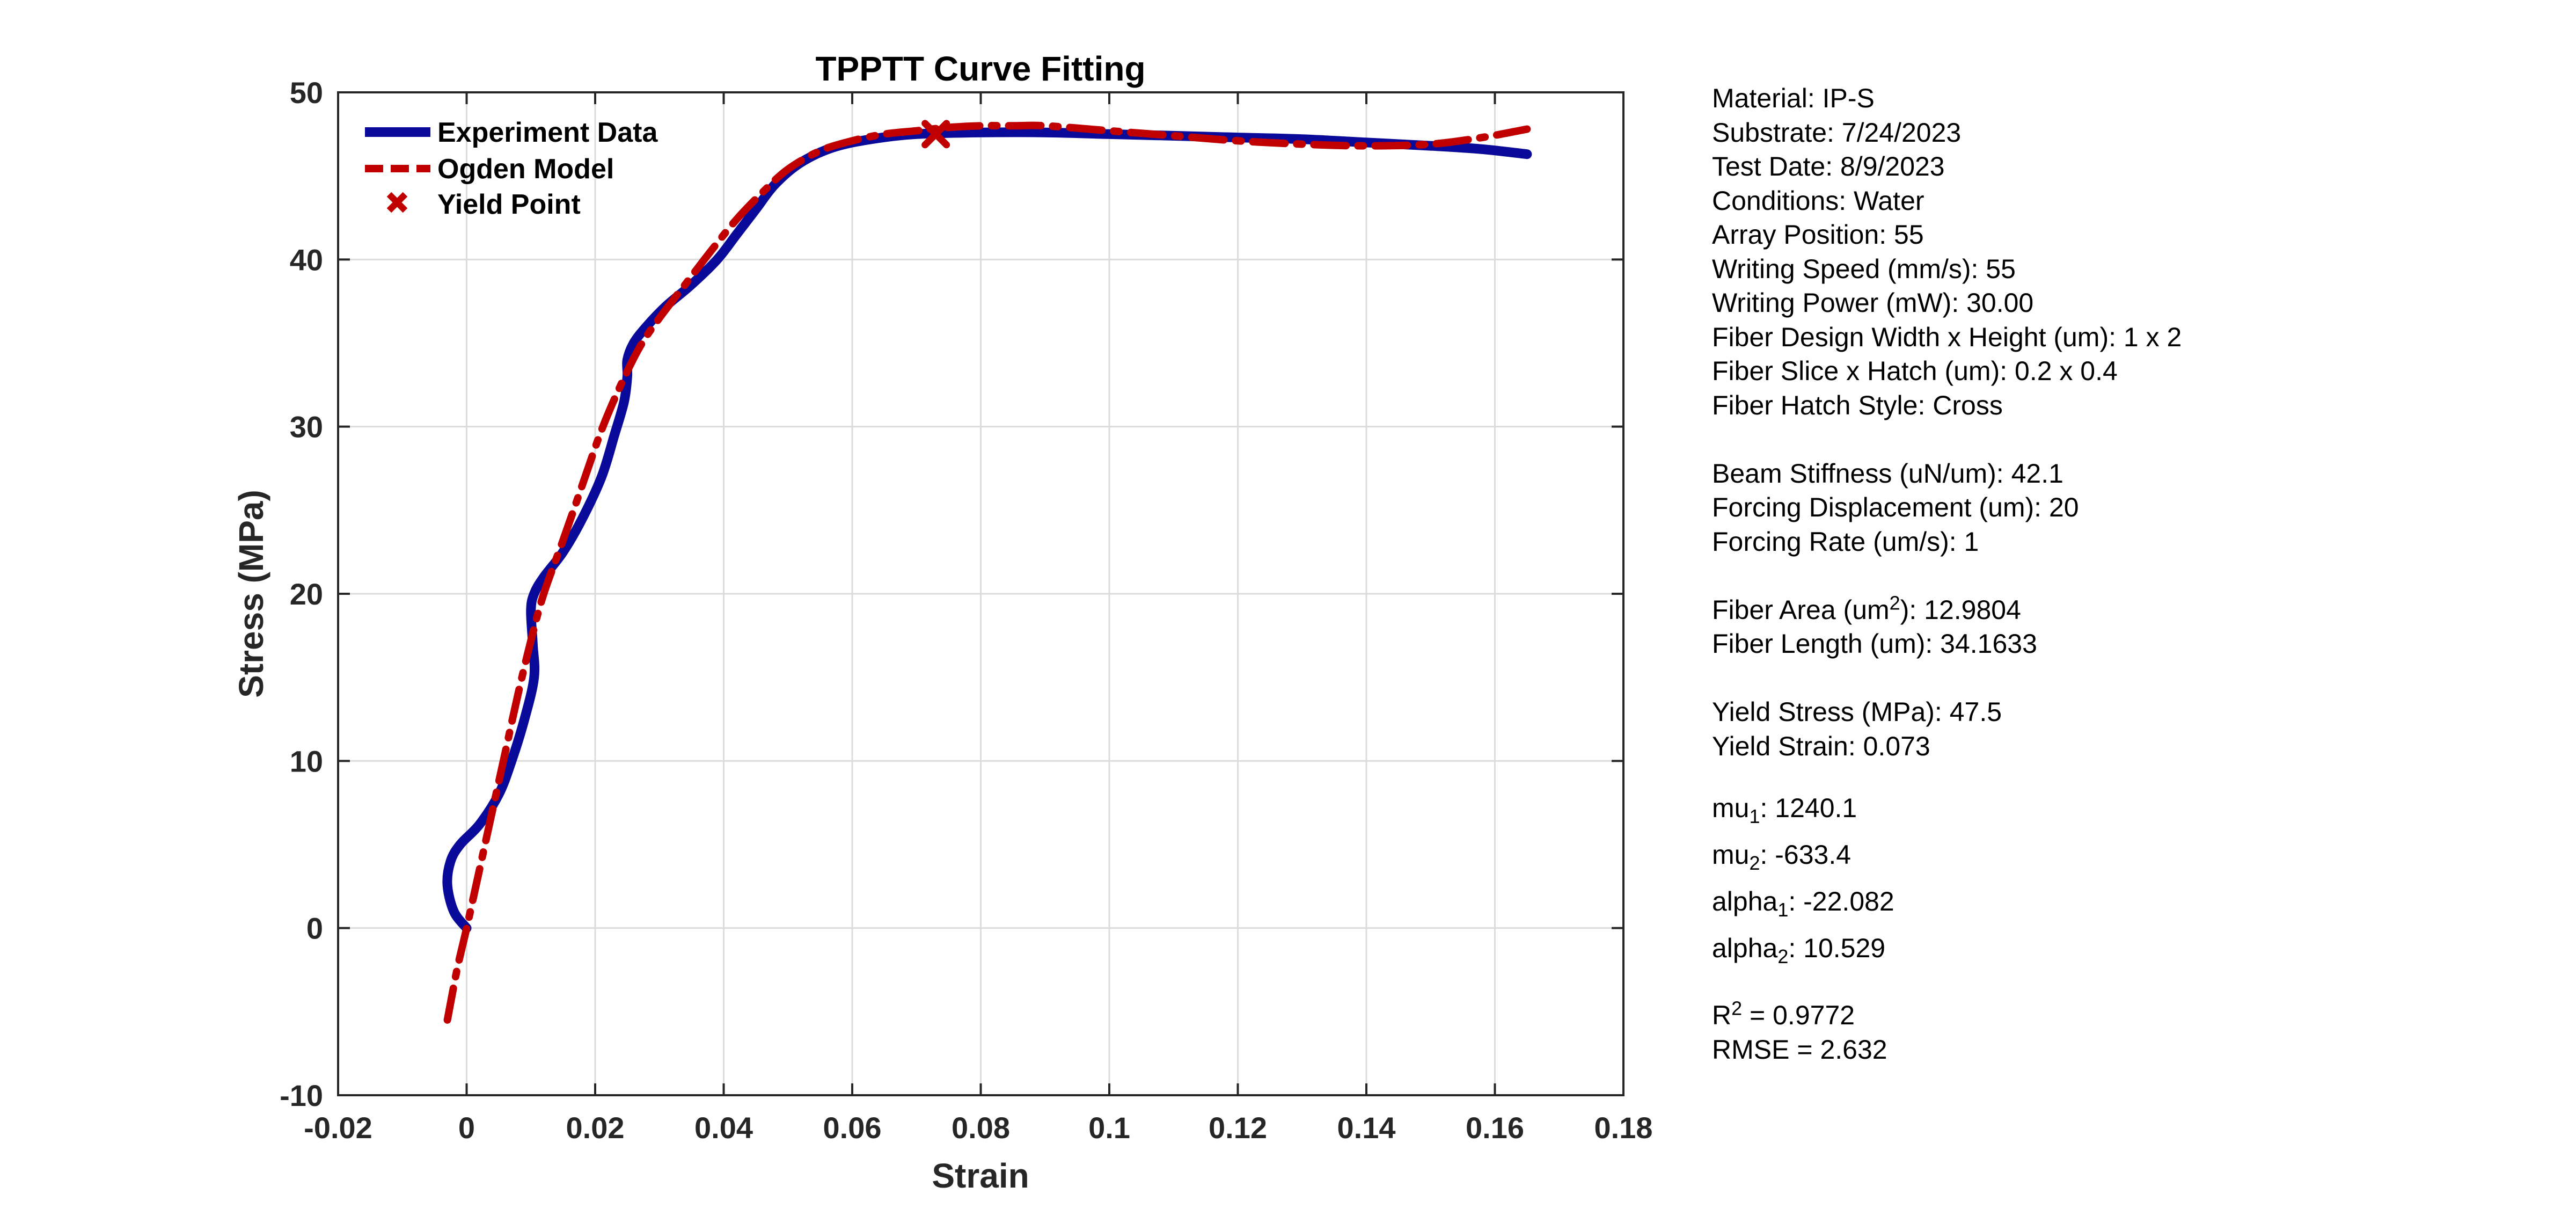  I want to click on info-fiber-length: Fiber Length (um): 34.1633, so click(1874, 644).